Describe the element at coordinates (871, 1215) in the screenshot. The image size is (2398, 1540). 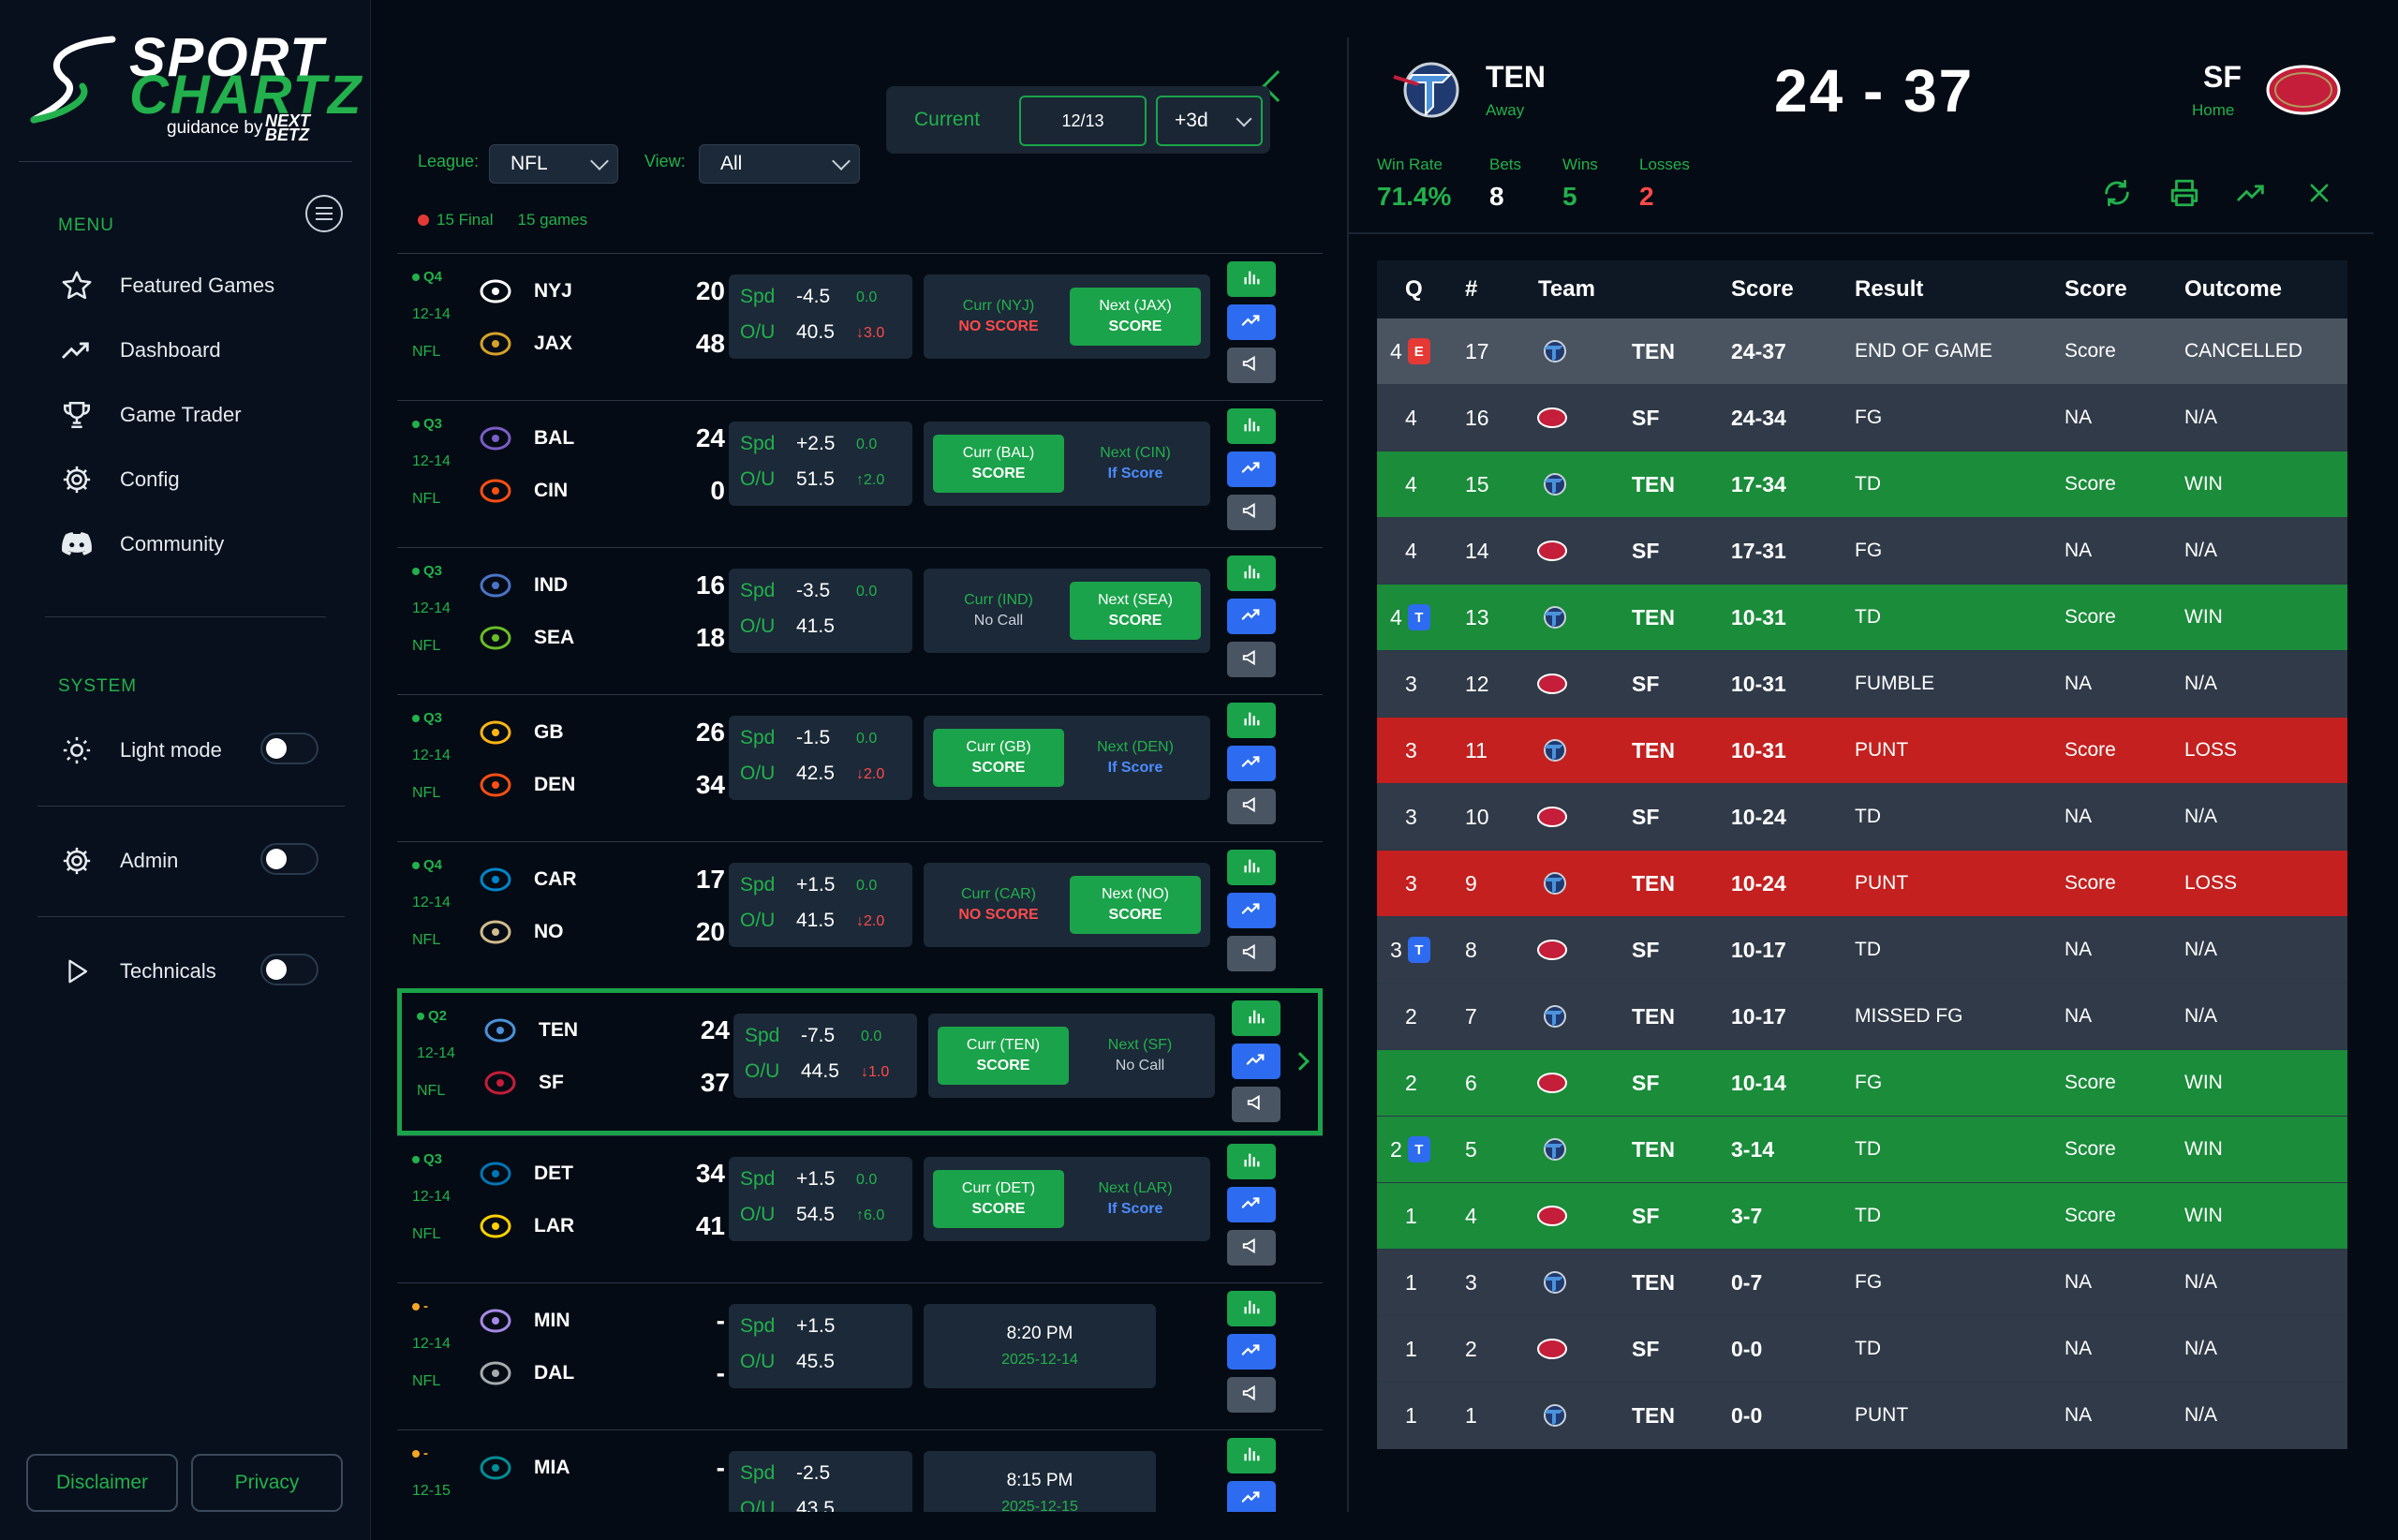
I see `ou-move: ↑6.0` at that location.